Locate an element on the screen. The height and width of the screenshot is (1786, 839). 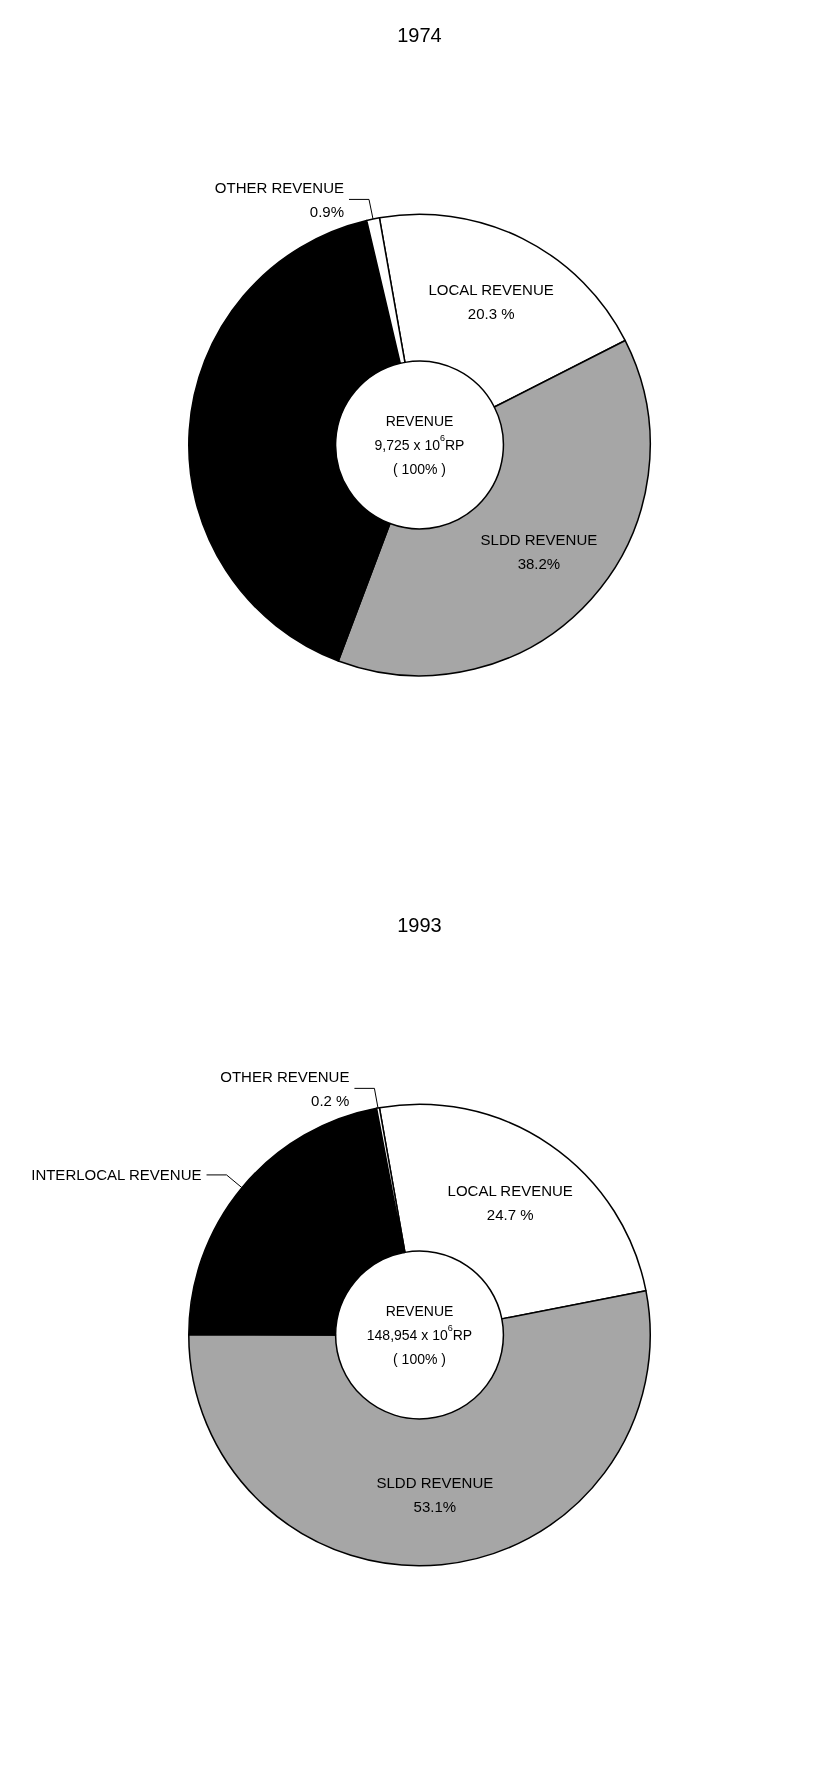
data-label: 20.3 % is located at coordinates (491, 314).